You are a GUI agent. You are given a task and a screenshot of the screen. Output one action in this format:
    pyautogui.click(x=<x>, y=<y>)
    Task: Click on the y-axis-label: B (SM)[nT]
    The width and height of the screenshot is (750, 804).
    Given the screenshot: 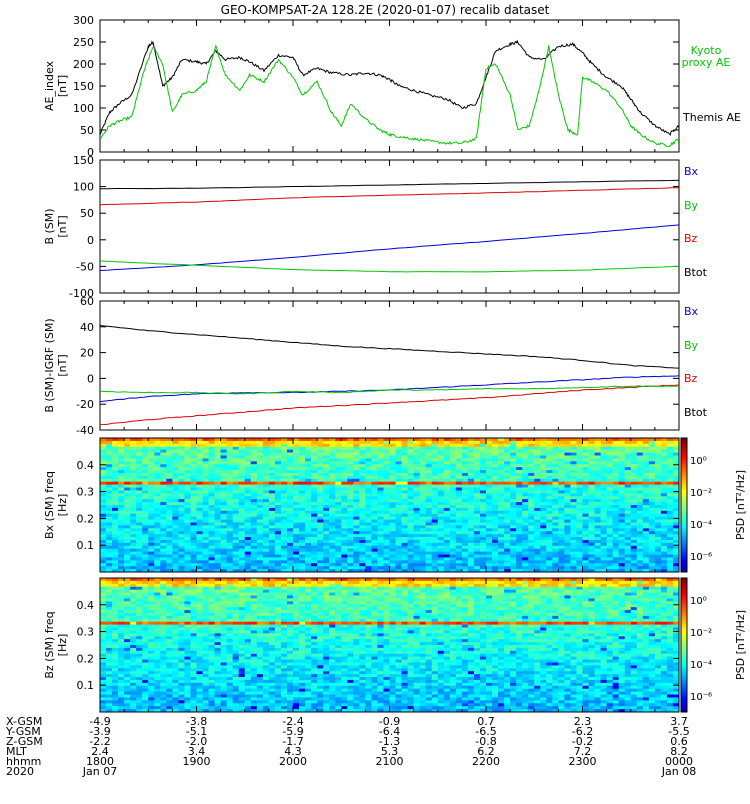 What is the action you would take?
    pyautogui.click(x=56, y=226)
    